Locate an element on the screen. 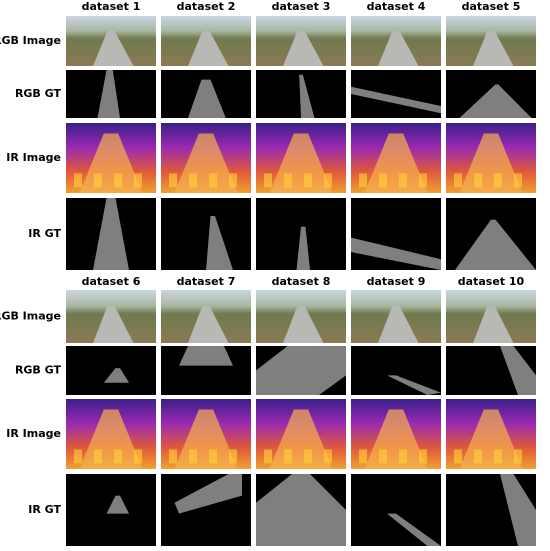 The width and height of the screenshot is (550, 551). column-header: dataset 2 is located at coordinates (206, 6).